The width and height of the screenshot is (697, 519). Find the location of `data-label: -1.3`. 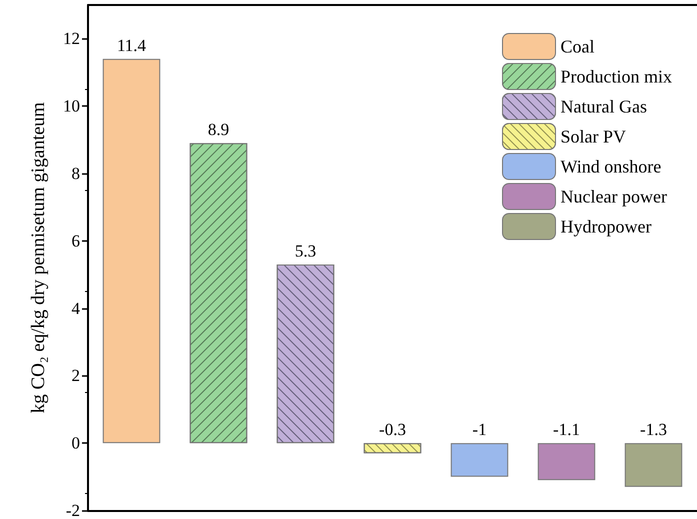

data-label: -1.3 is located at coordinates (653, 430).